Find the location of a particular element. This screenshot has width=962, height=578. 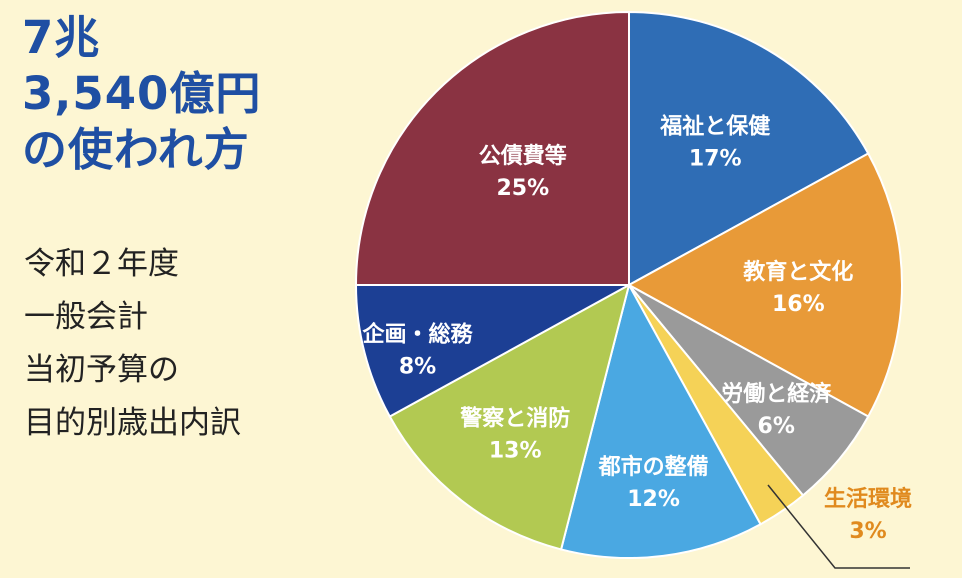

slice-value-label-3: 3% is located at coordinates (867, 531).